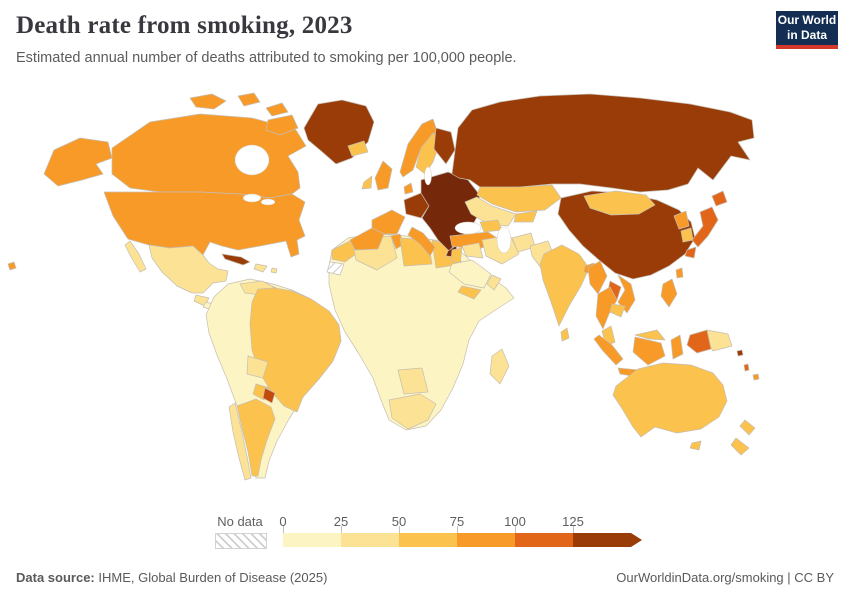  I want to click on map-legend: No data 0 25 50 75 100 125, so click(425, 530).